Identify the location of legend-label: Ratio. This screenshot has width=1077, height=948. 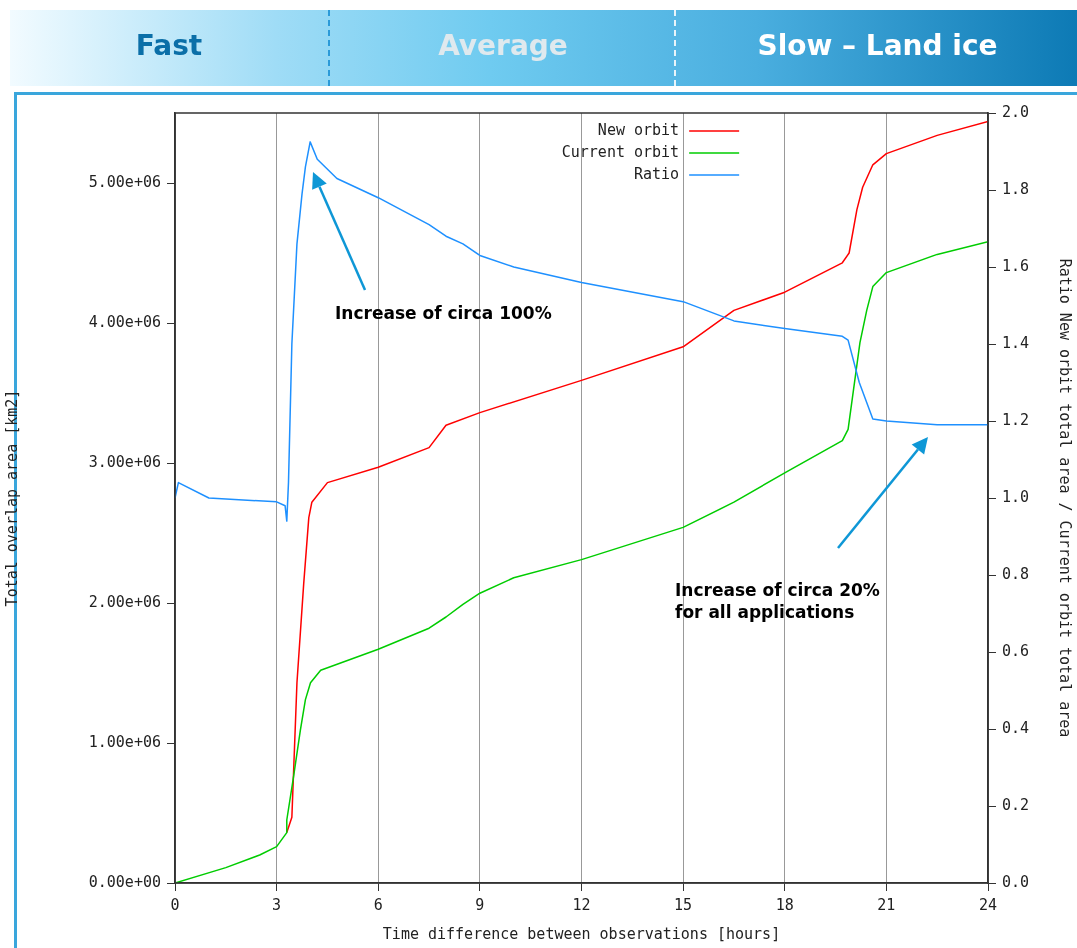
(656, 173).